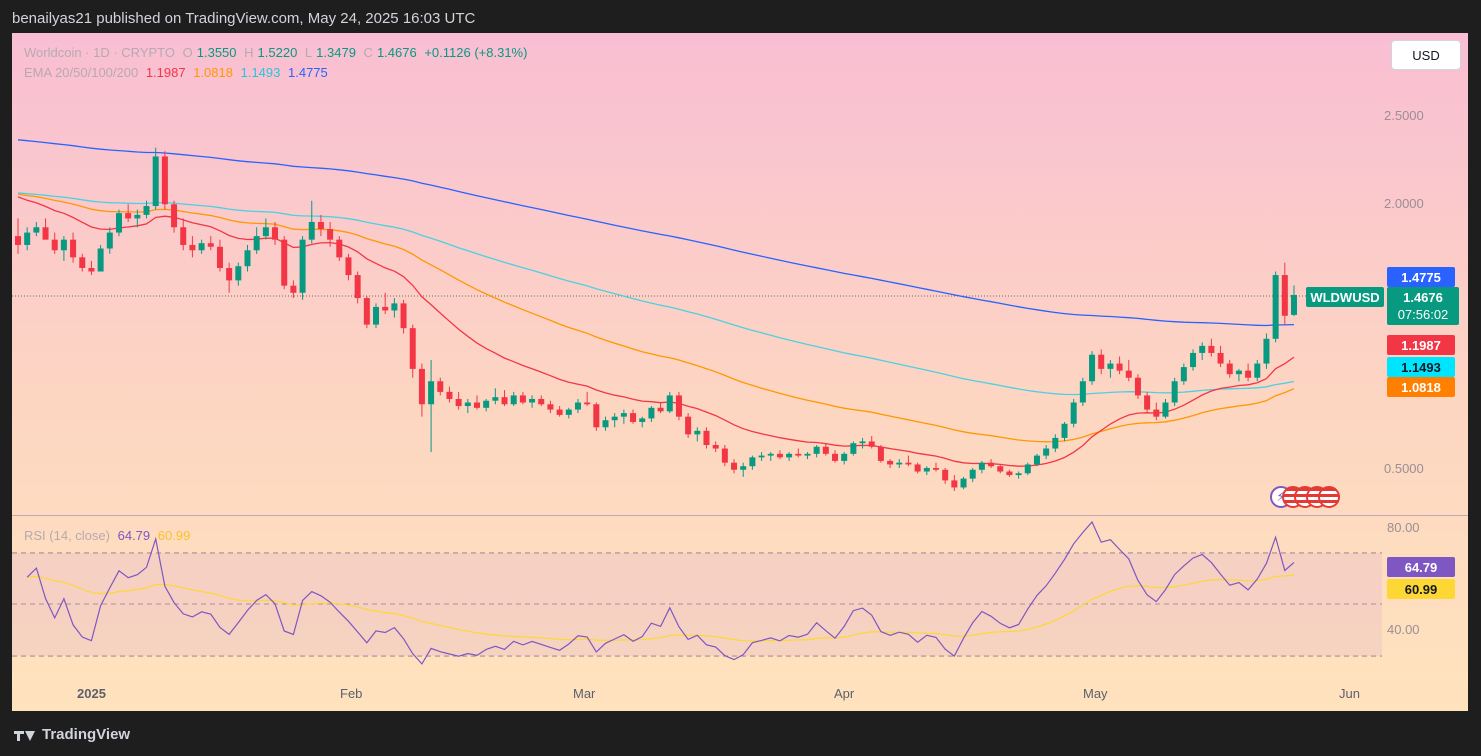  I want to click on close-label: C, so click(368, 52).